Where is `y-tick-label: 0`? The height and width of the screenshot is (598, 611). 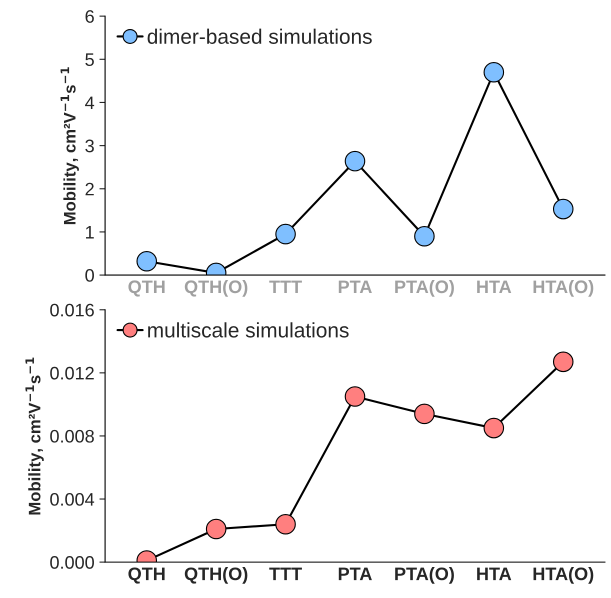
y-tick-label: 0 is located at coordinates (89, 275).